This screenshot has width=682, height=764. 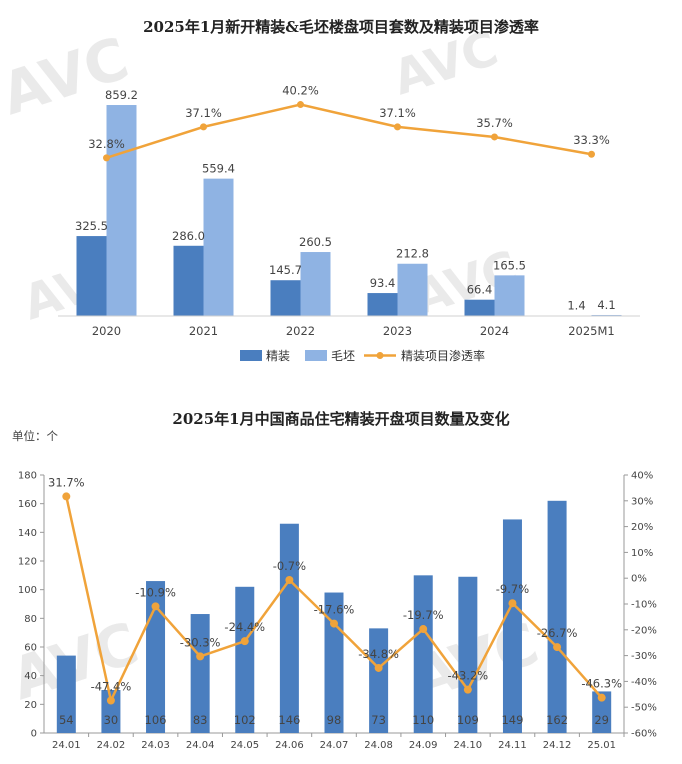 I want to click on data-label-count: 83, so click(x=200, y=720).